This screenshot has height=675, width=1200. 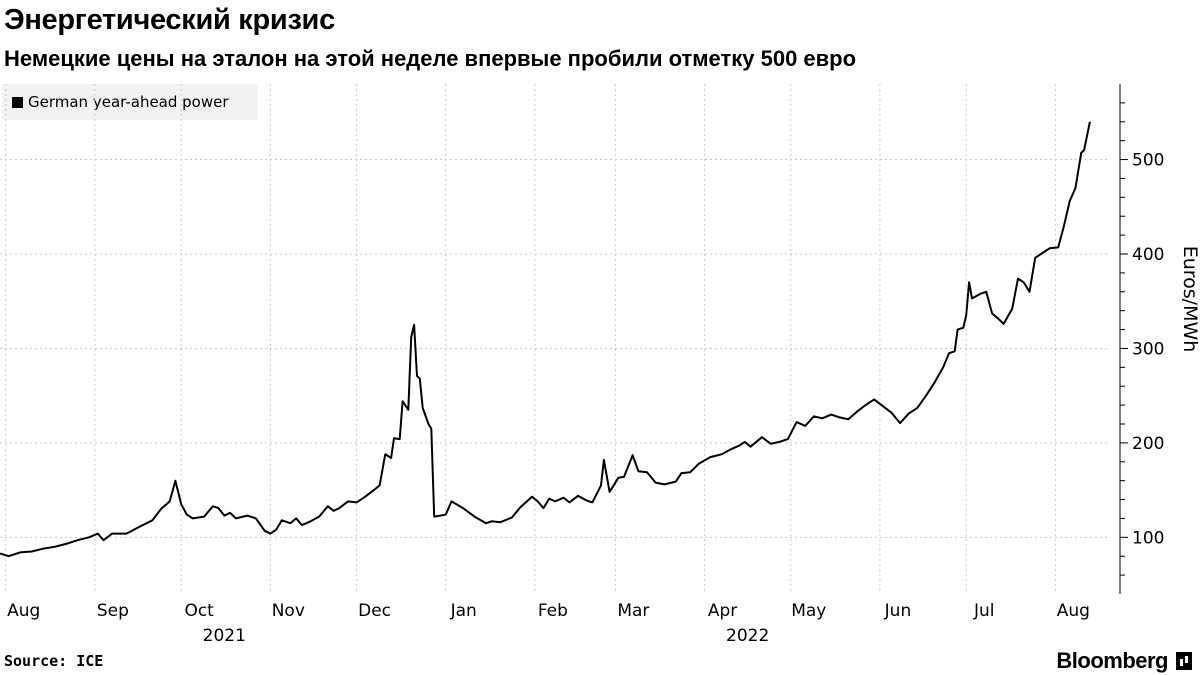 What do you see at coordinates (898, 611) in the screenshot?
I see `x-tick-label: Jun` at bounding box center [898, 611].